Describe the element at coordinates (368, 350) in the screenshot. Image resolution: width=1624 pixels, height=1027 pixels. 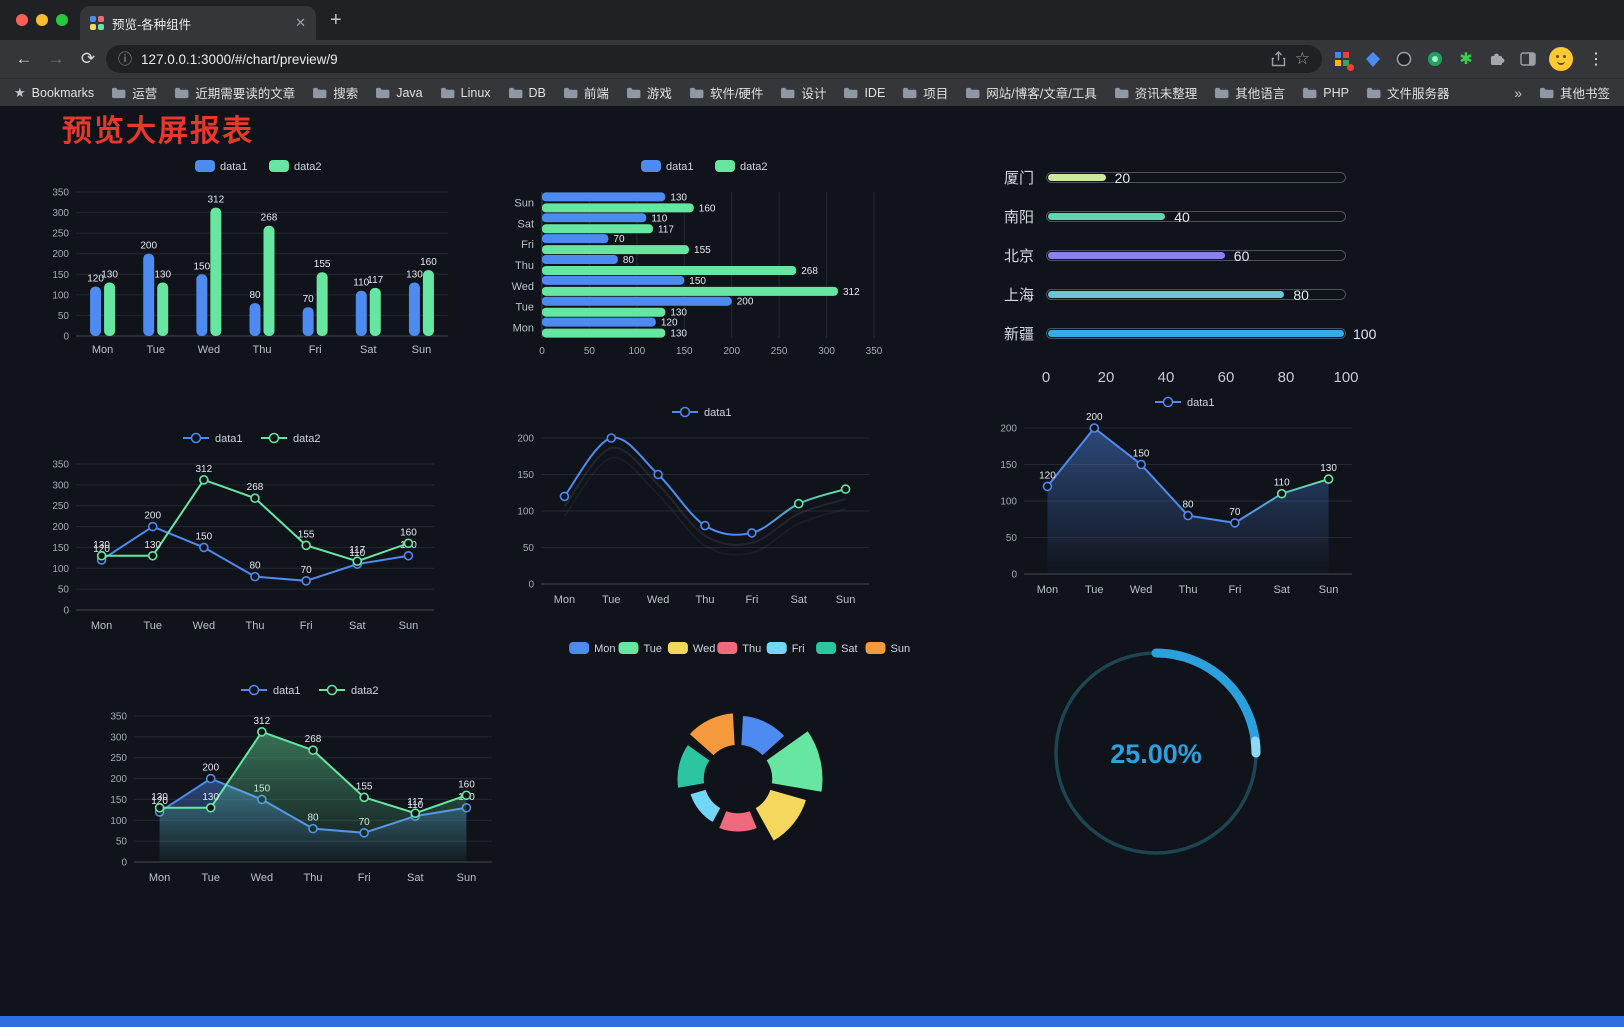
I see `svg-text: Sat` at that location.